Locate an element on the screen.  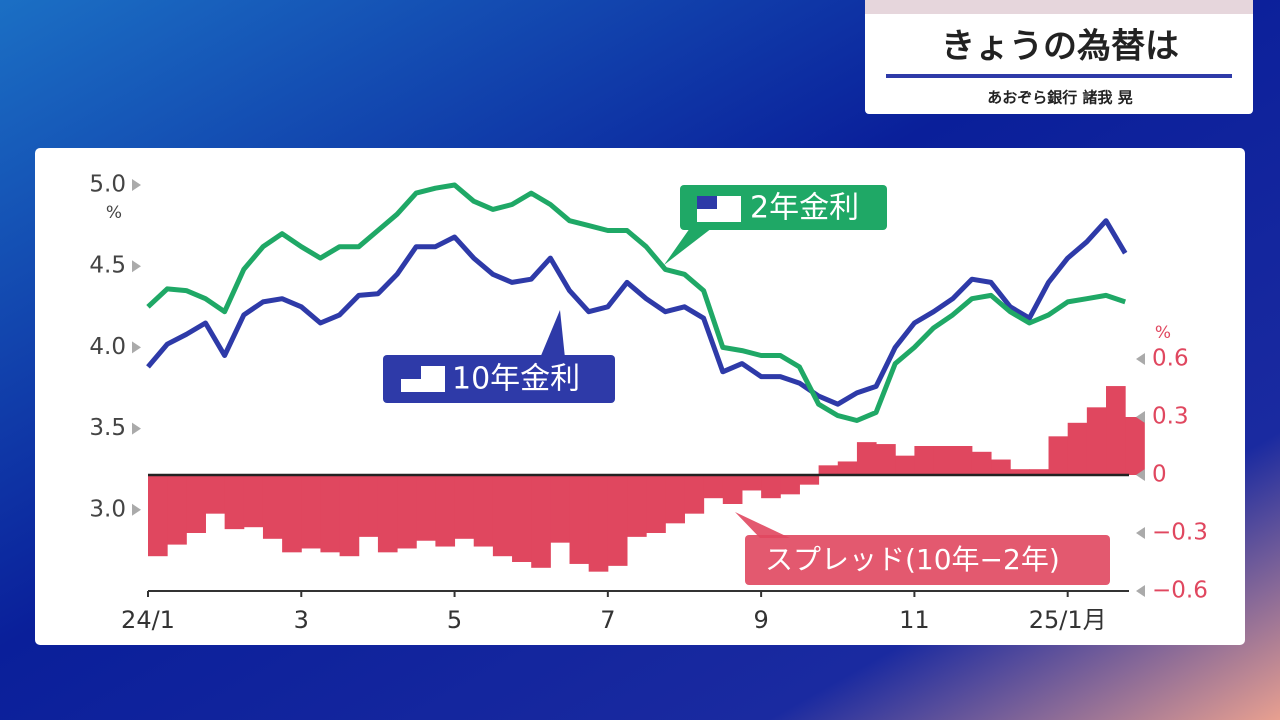
header-box is located at coordinates (1059, 57).